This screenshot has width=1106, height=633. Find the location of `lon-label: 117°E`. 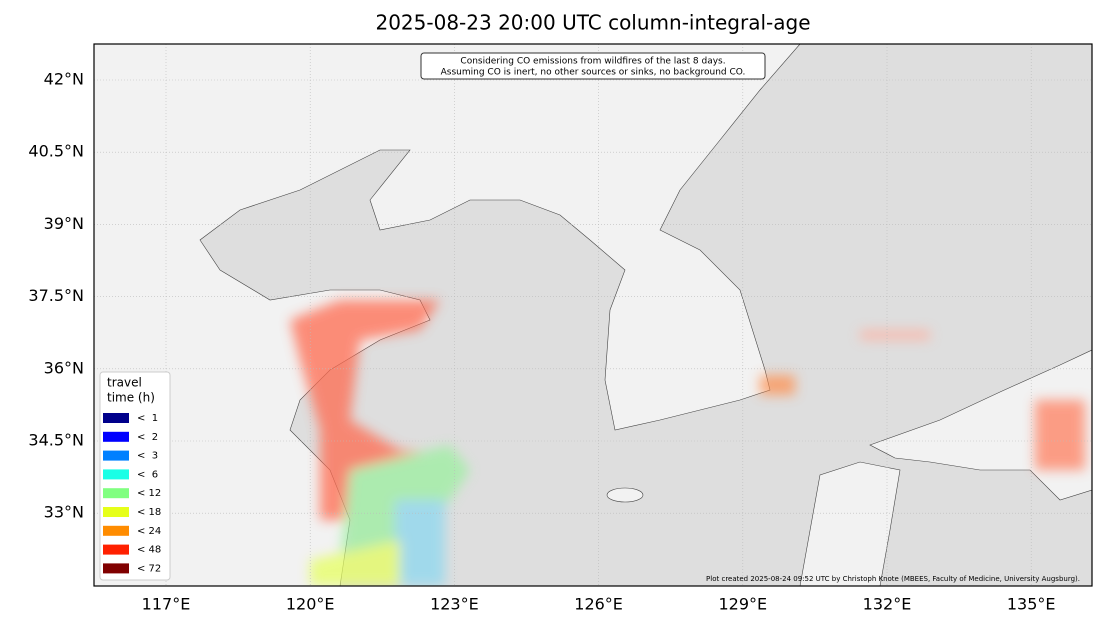

lon-label: 117°E is located at coordinates (166, 604).